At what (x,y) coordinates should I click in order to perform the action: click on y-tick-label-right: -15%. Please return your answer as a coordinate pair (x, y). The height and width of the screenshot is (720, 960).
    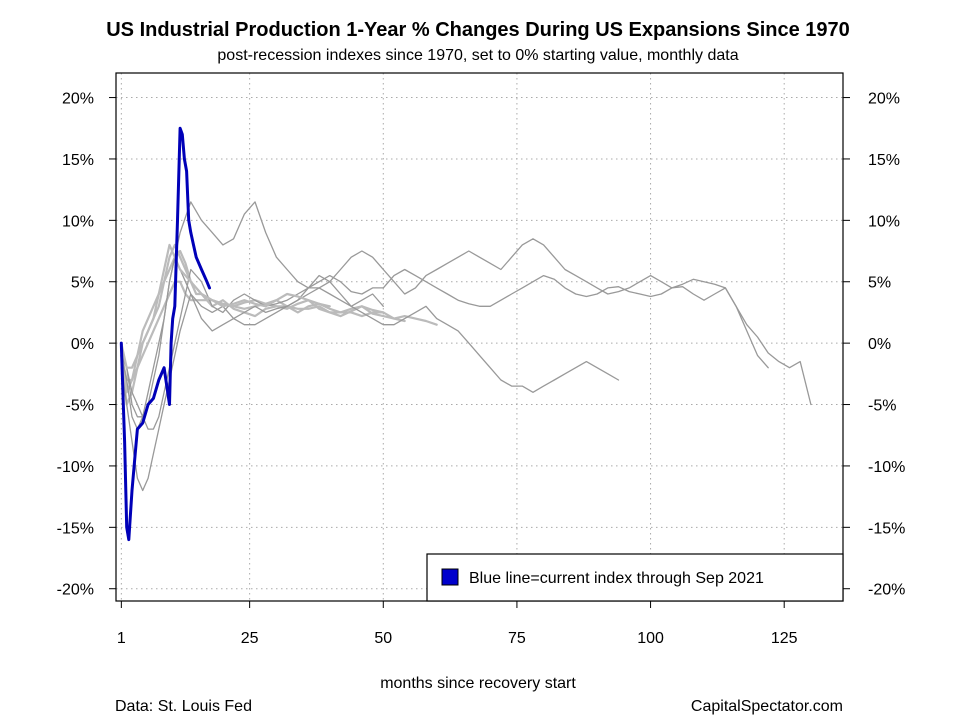
    Looking at the image, I should click on (886, 528).